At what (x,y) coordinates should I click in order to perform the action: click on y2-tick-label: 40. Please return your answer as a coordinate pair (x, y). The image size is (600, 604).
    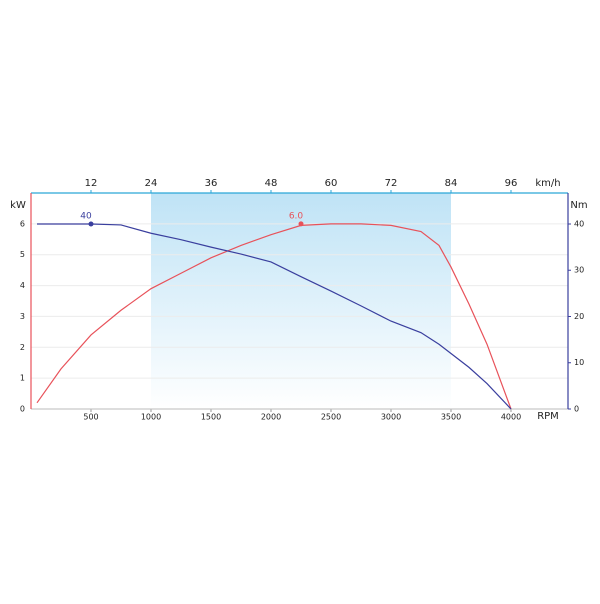
    Looking at the image, I should click on (579, 223).